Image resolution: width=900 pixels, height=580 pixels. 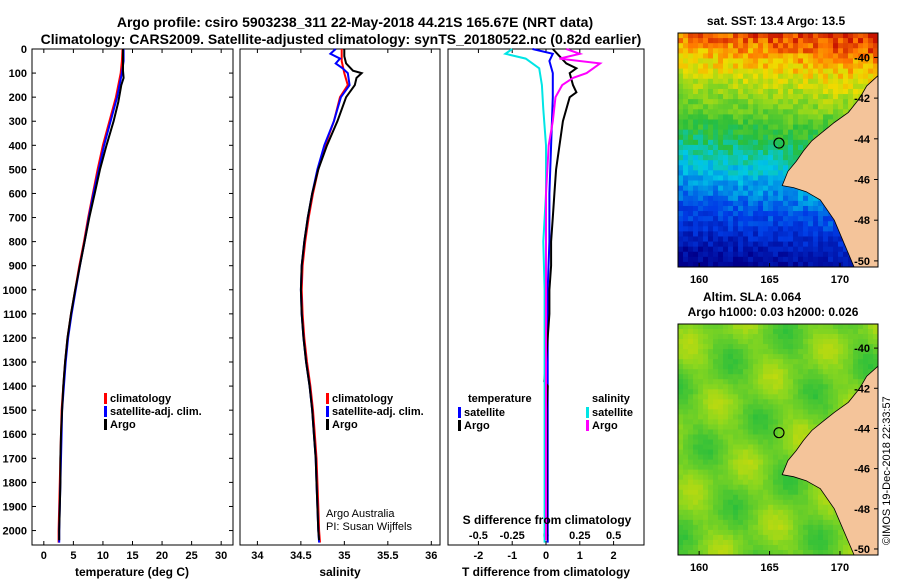 I want to click on lat-tick-label: -44, so click(x=862, y=140).